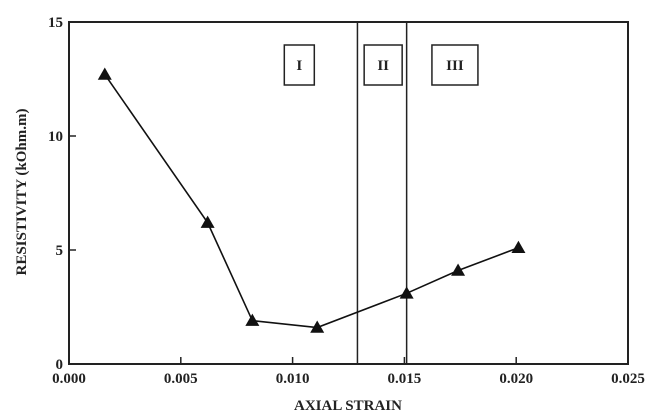 The height and width of the screenshot is (414, 652). Describe the element at coordinates (516, 379) in the screenshot. I see `x-tick-label: 0.020` at that location.